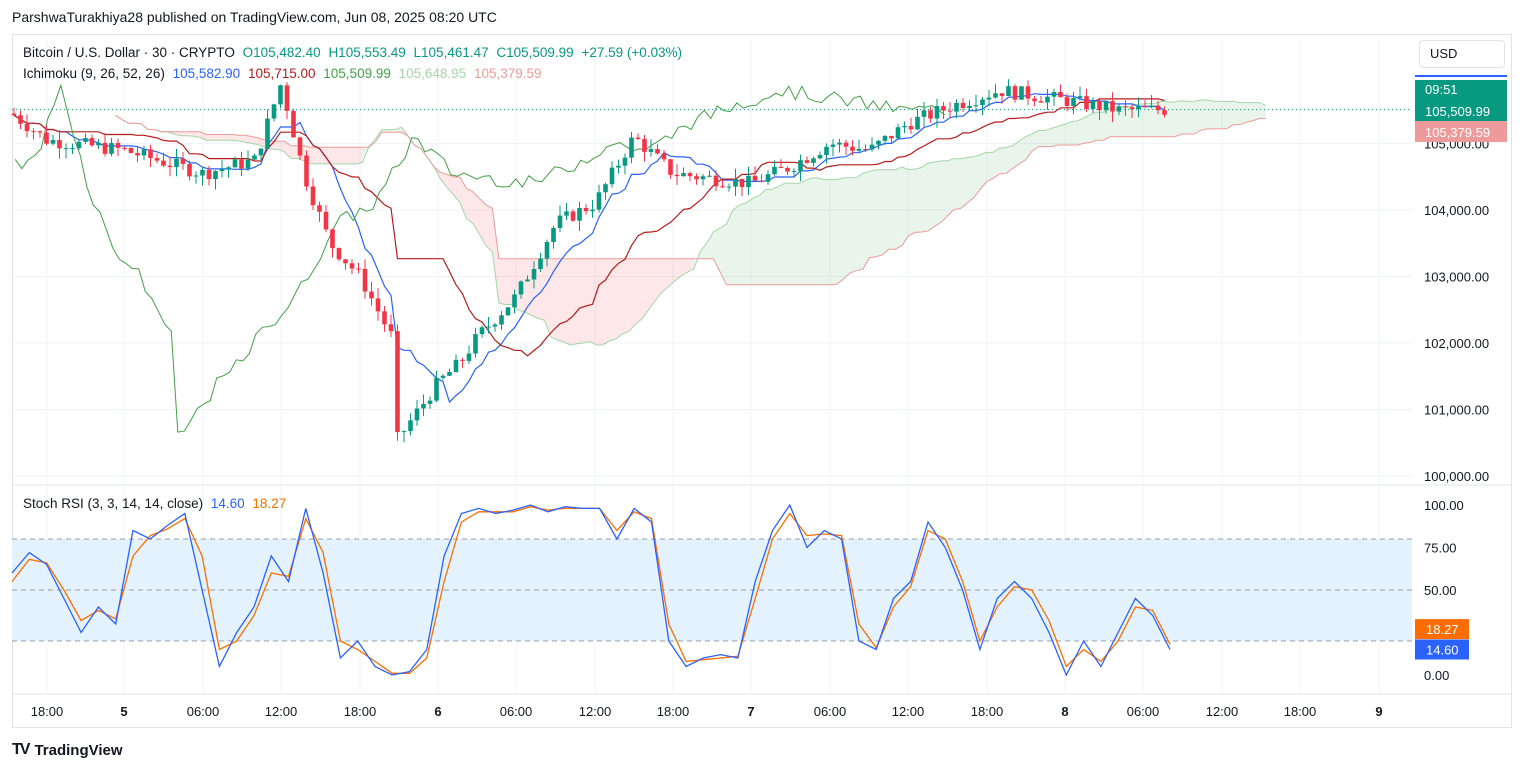 The height and width of the screenshot is (772, 1524). What do you see at coordinates (67, 750) in the screenshot?
I see `tradingview-branding: TV TradingView` at bounding box center [67, 750].